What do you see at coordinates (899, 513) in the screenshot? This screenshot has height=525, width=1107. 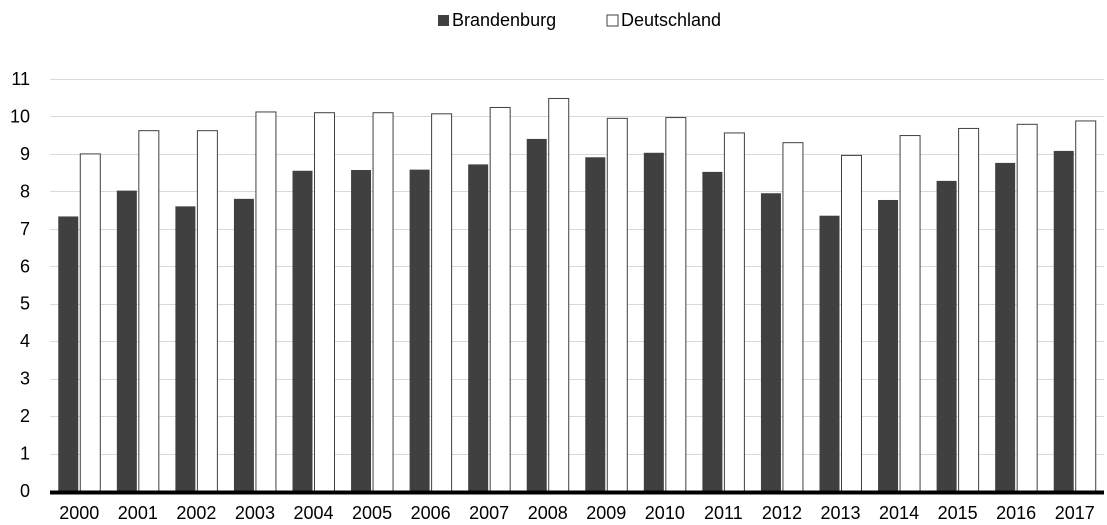 I see `x-tick-label: 2014` at bounding box center [899, 513].